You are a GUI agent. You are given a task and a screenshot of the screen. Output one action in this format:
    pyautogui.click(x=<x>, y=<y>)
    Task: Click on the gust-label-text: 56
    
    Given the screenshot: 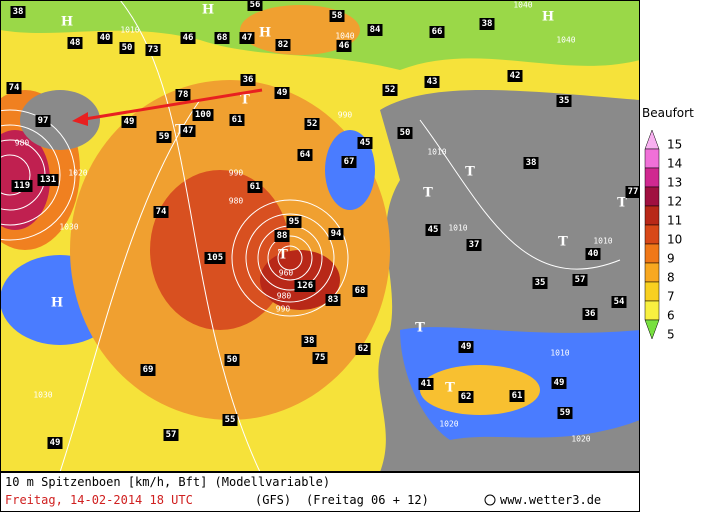 What is the action you would take?
    pyautogui.click(x=255, y=5)
    